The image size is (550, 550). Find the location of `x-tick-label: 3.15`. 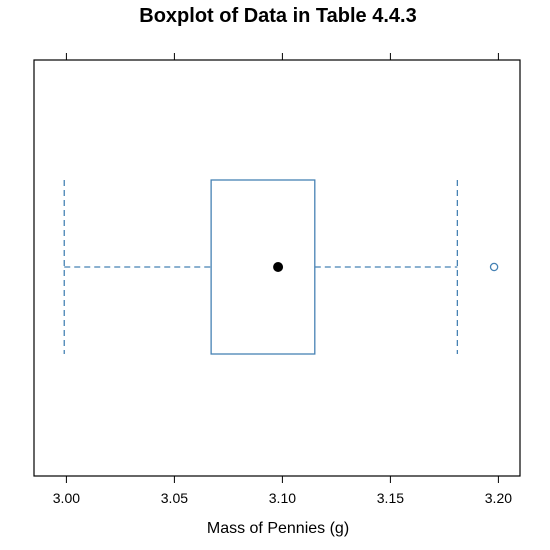

x-tick-label: 3.15 is located at coordinates (390, 498).